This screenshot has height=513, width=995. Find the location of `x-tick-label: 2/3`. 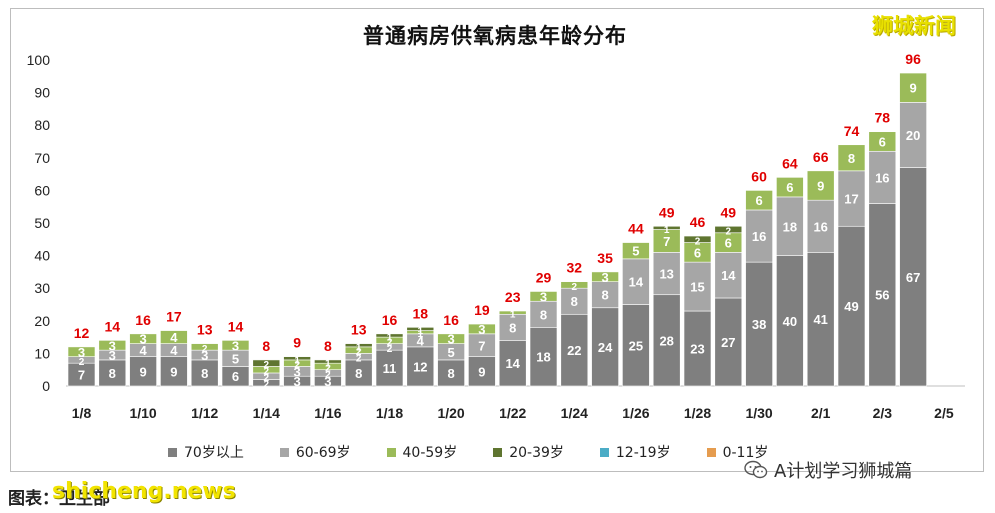

x-tick-label: 2/3 is located at coordinates (883, 413).